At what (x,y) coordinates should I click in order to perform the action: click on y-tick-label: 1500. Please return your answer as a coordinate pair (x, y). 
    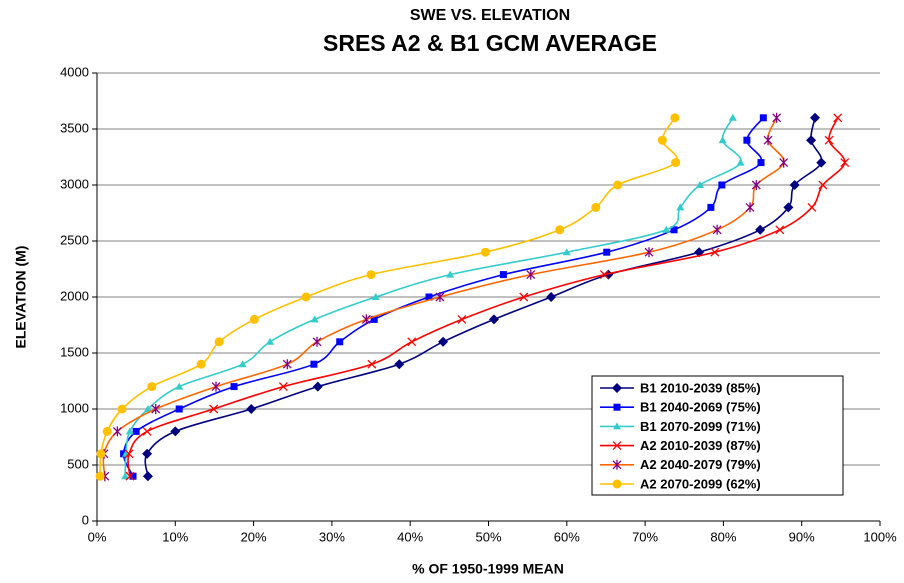
    Looking at the image, I should click on (74, 351).